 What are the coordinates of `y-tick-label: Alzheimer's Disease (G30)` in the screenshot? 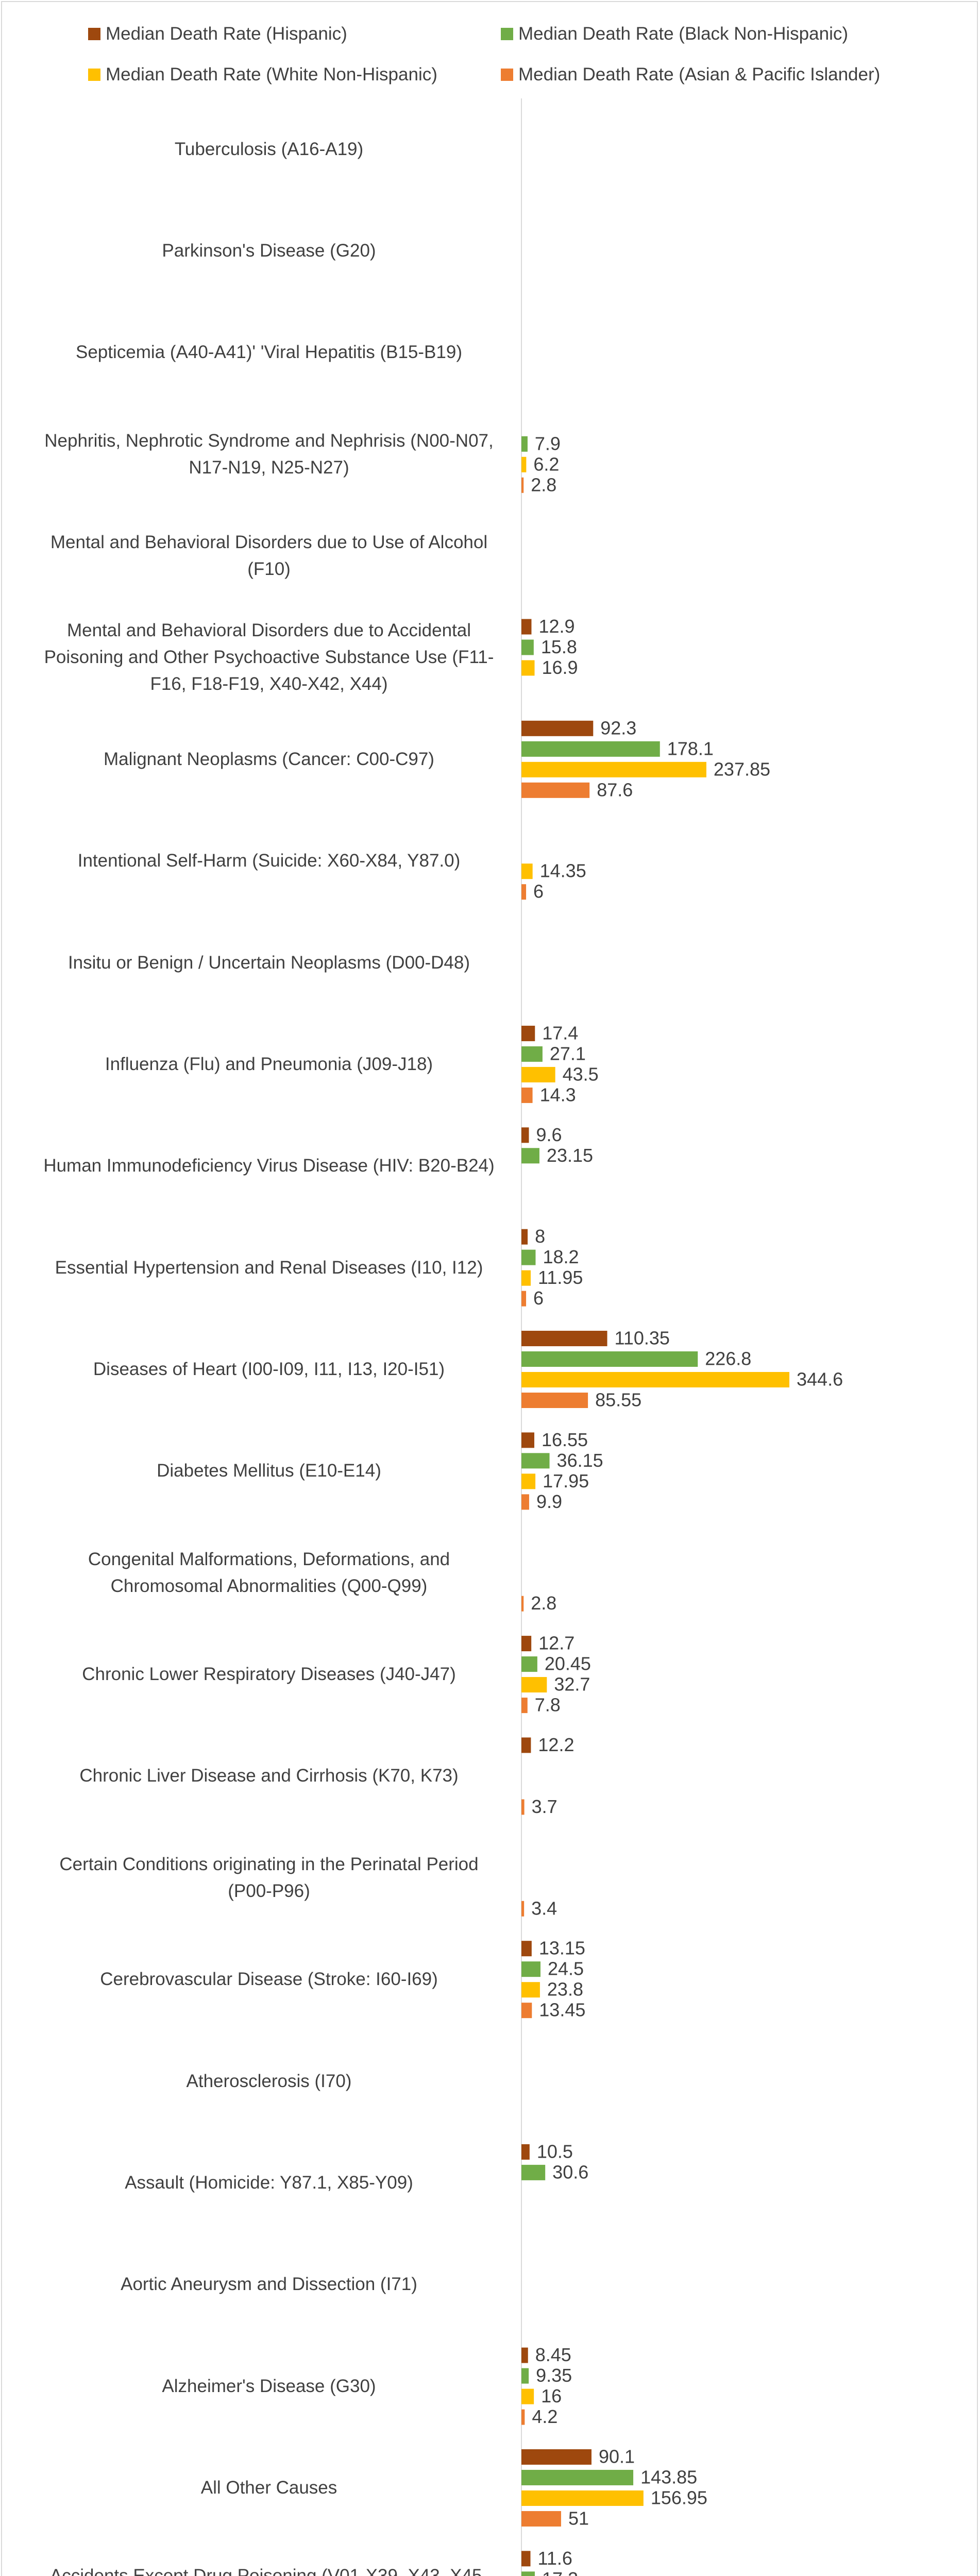 It's located at (269, 2386).